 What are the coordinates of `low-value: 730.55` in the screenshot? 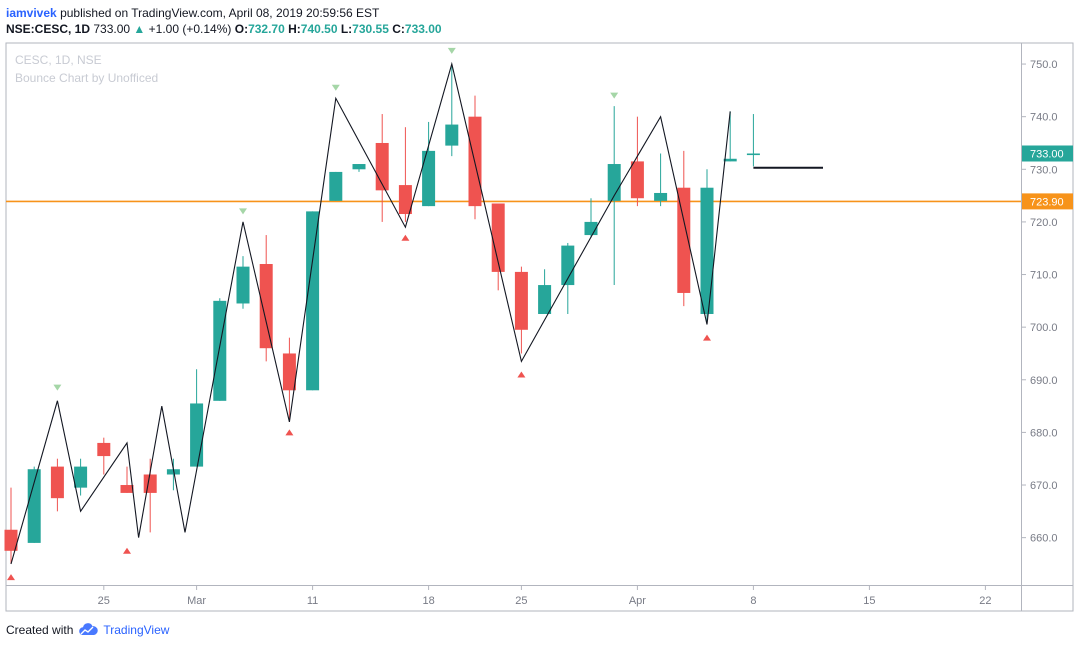 It's located at (370, 29).